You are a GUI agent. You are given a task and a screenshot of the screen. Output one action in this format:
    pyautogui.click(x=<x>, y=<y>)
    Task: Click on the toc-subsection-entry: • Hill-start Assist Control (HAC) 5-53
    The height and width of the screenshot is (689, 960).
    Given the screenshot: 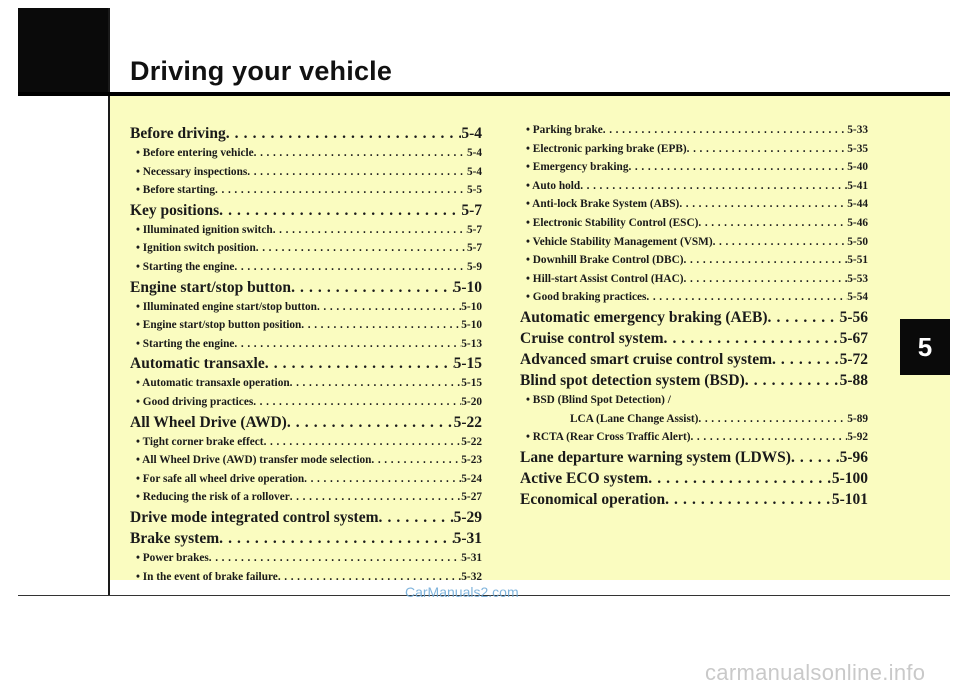 What is the action you would take?
    pyautogui.click(x=694, y=279)
    